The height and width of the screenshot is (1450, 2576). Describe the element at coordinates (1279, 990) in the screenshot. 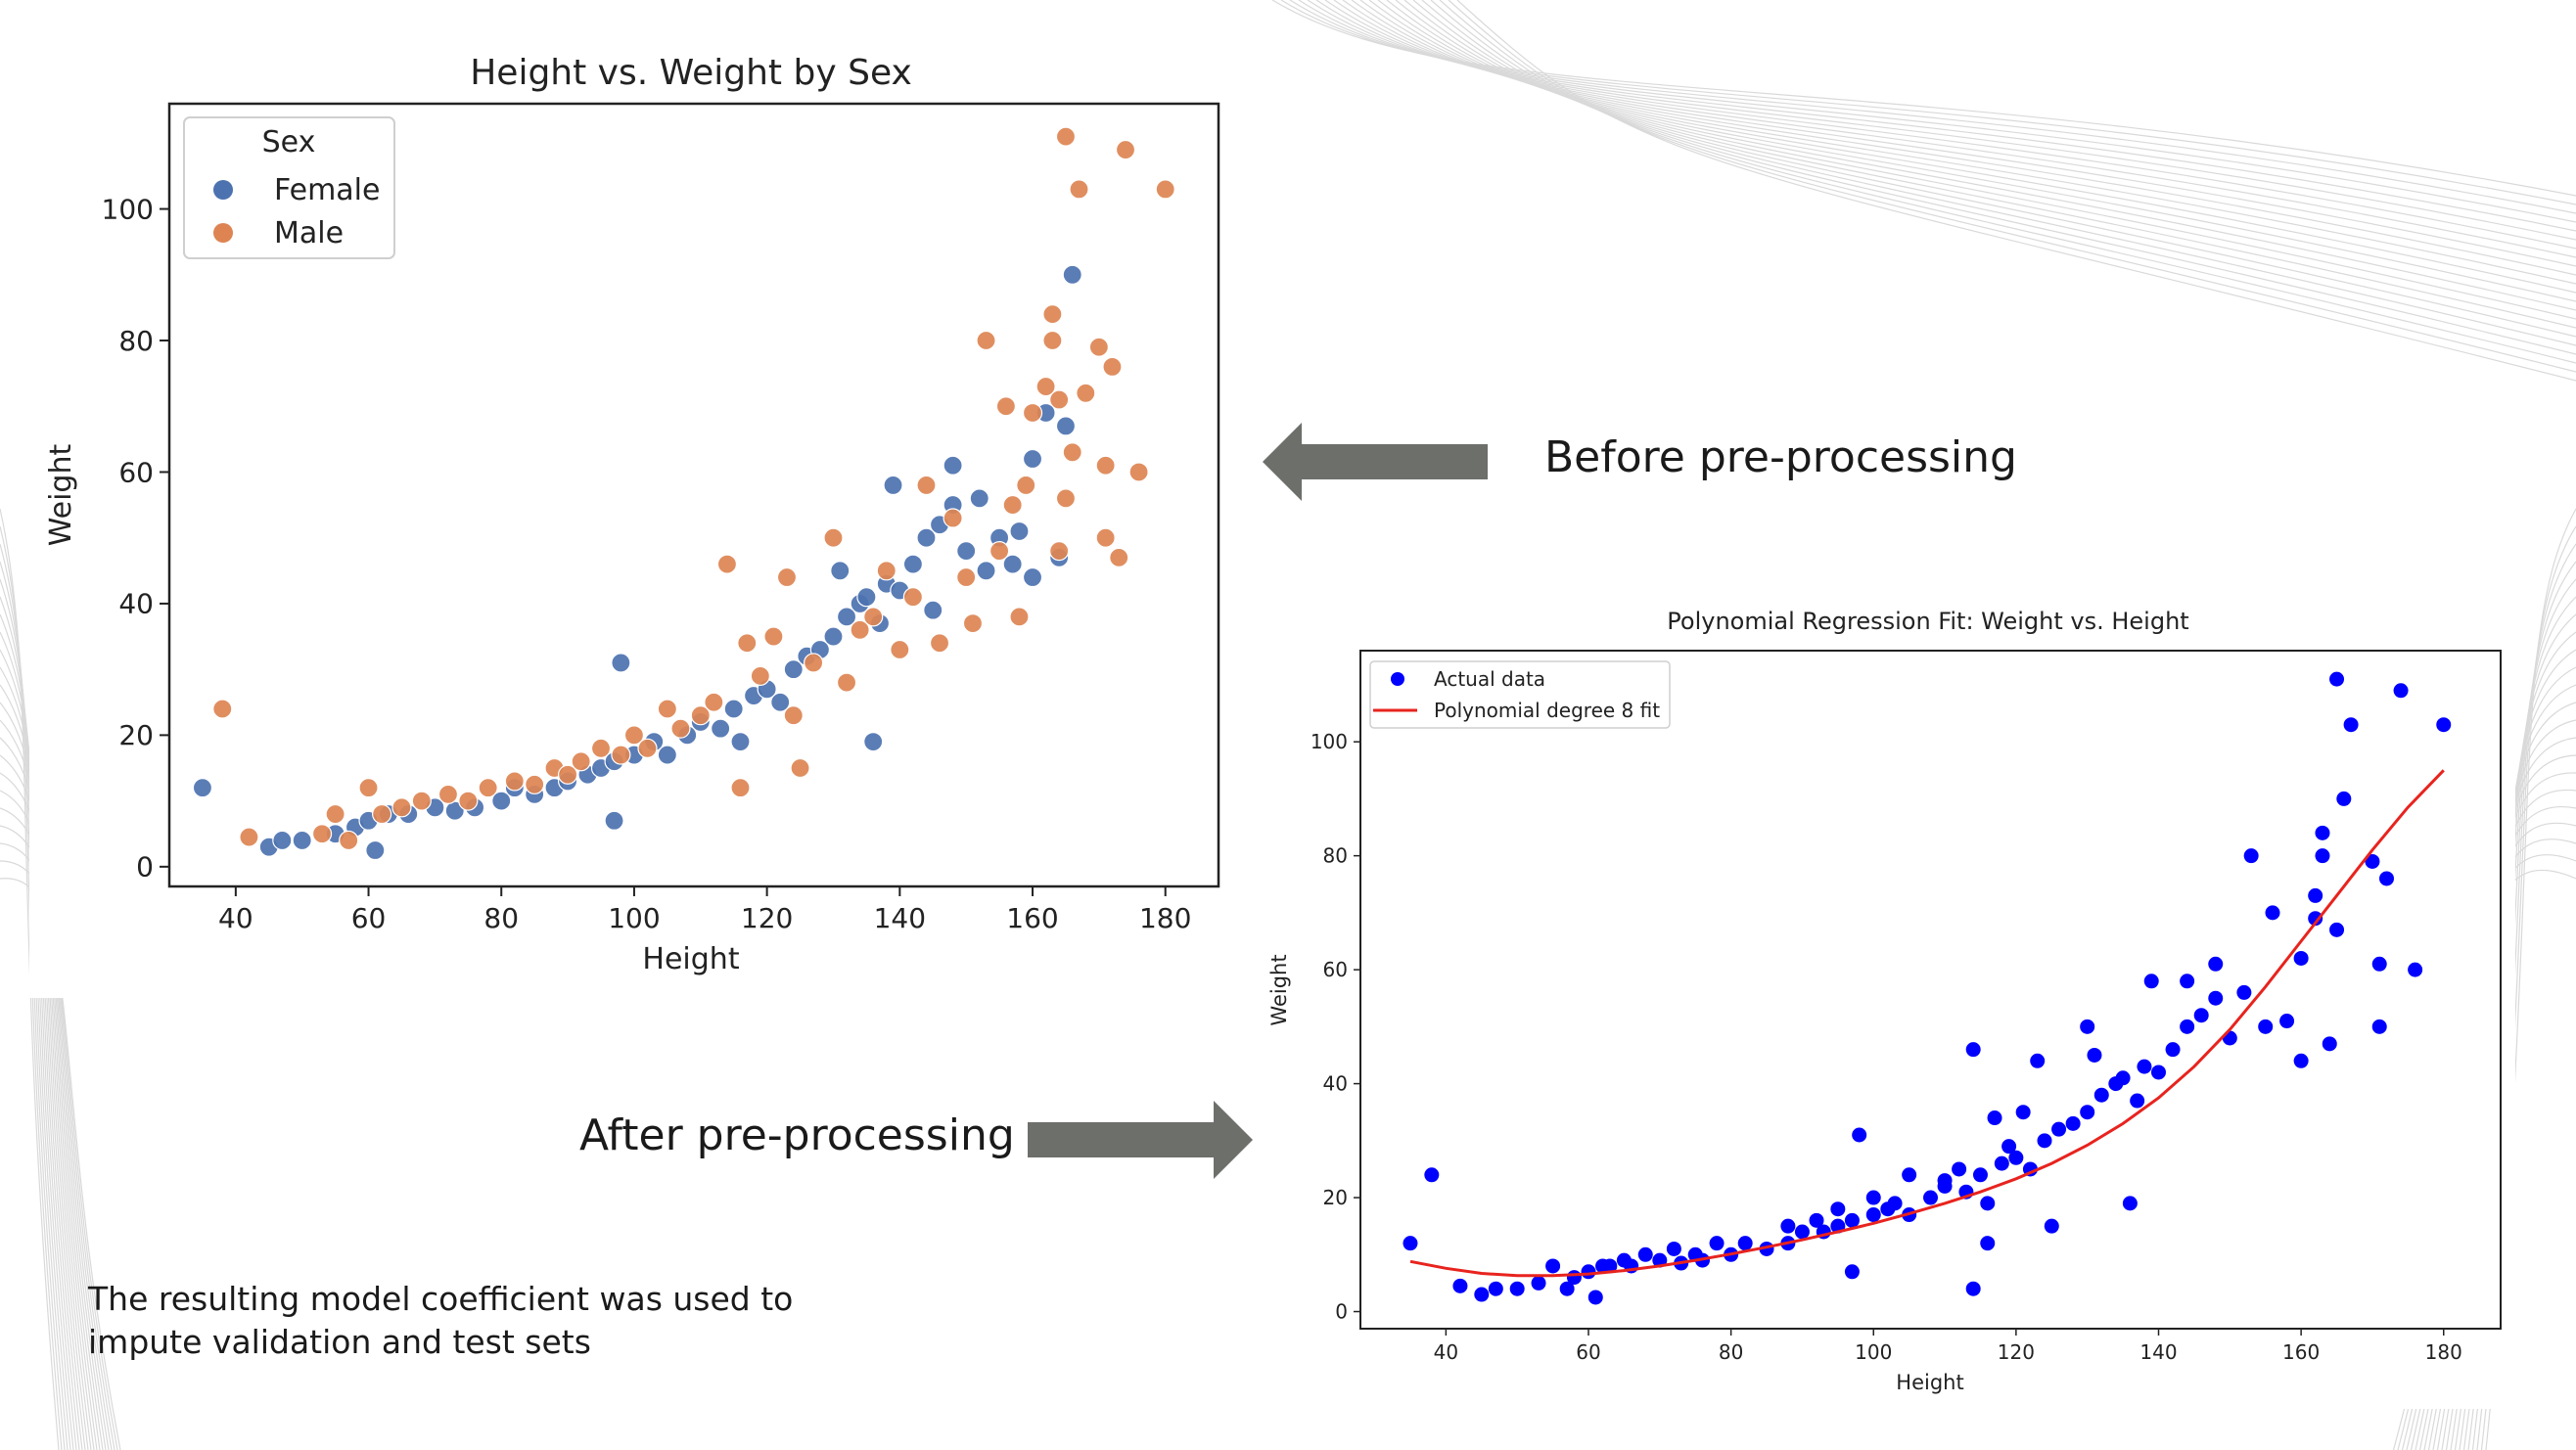

I see `chart2-y-axis-label: Weight` at that location.